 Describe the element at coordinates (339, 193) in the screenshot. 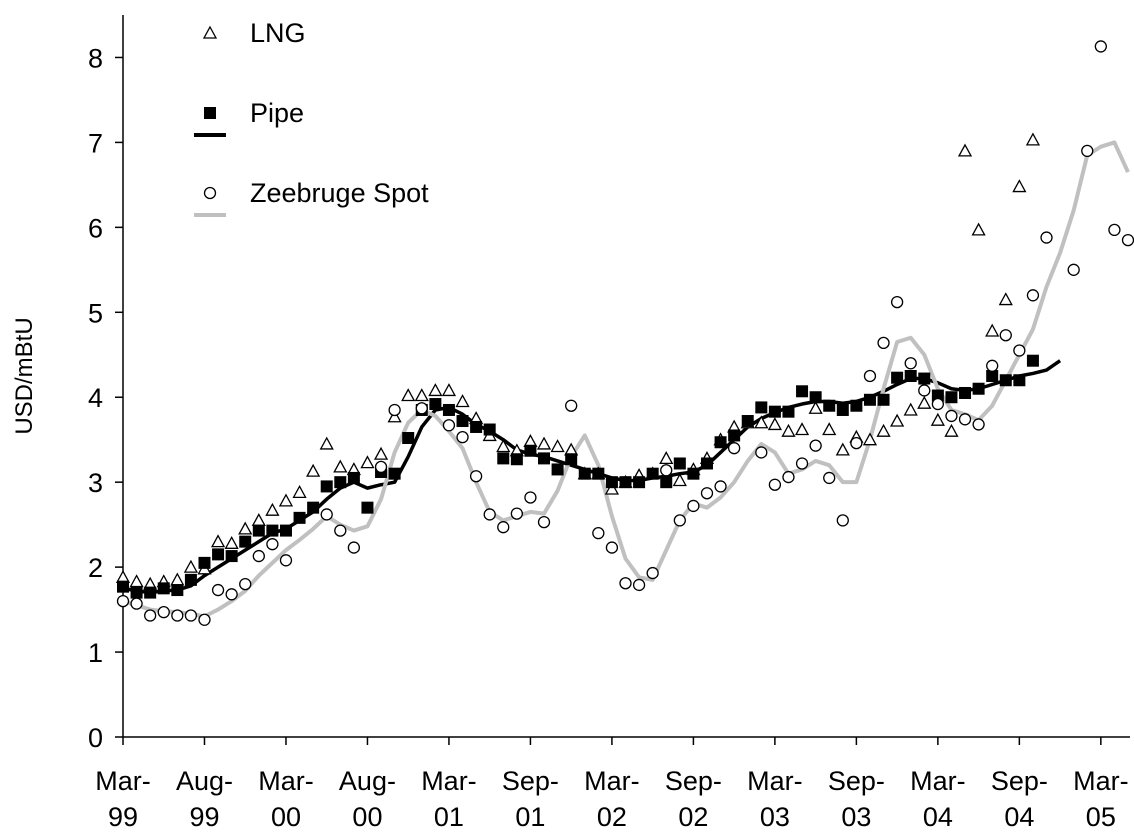

I see `legend-label: Zeebruge Spot` at that location.